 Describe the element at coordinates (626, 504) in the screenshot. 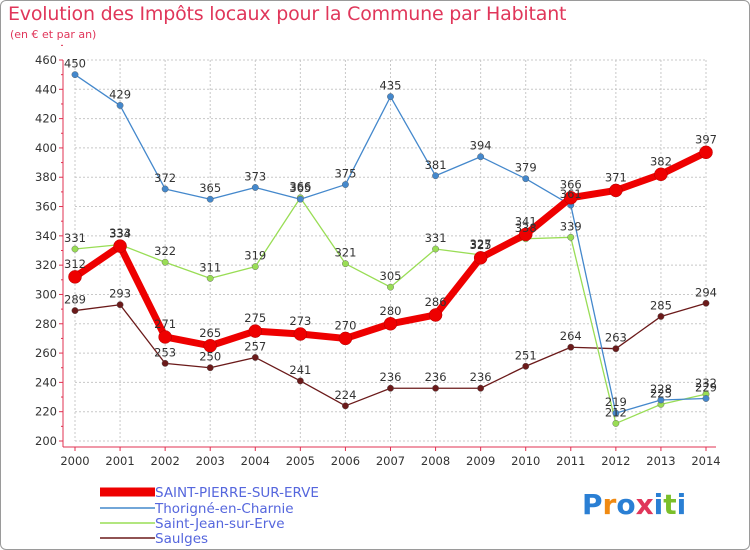

I see `logo-letter: o` at that location.